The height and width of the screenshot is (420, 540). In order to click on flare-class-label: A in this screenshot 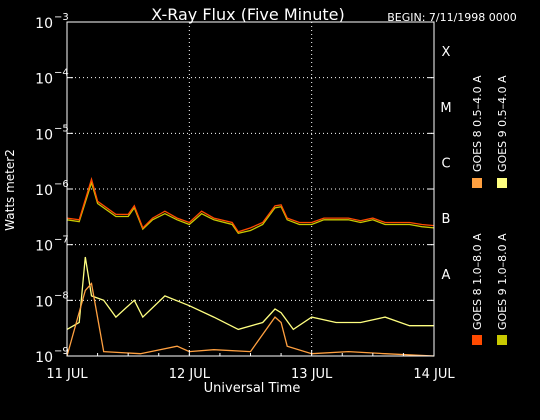, I will do `click(446, 275)`.